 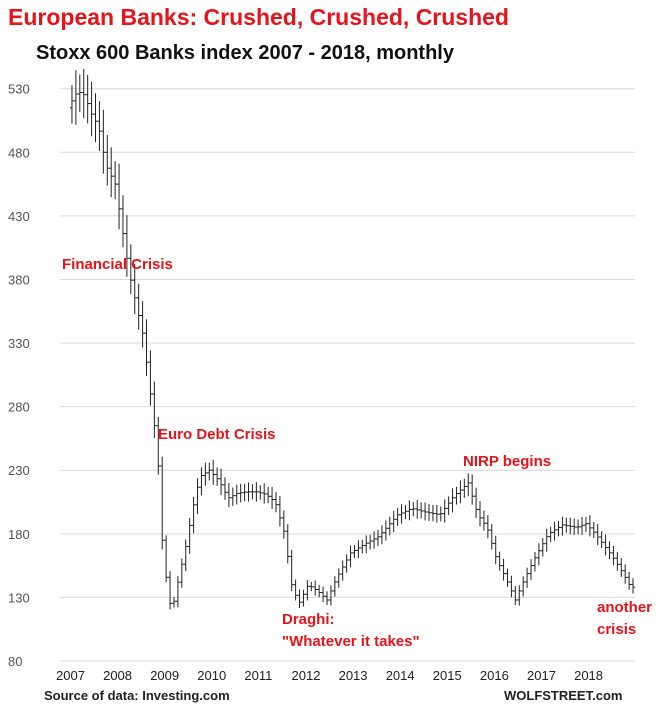 I want to click on y-axis: 80 130 180 230 280 330 380 430 480 530, so click(x=19, y=375).